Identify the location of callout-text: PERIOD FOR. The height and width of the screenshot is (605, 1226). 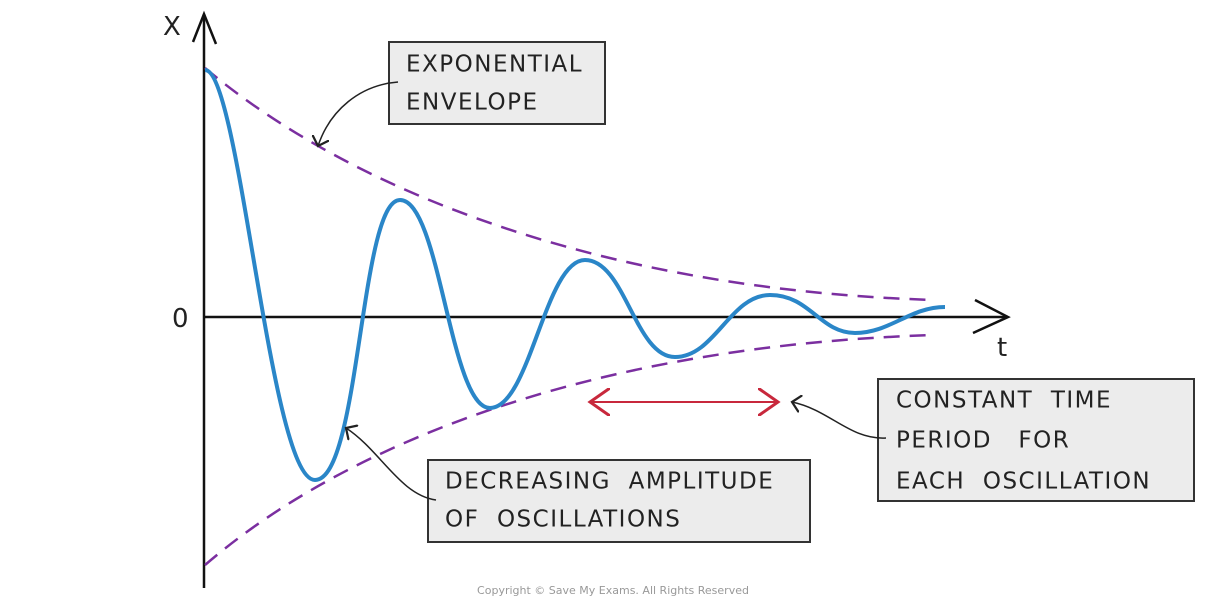
(983, 441).